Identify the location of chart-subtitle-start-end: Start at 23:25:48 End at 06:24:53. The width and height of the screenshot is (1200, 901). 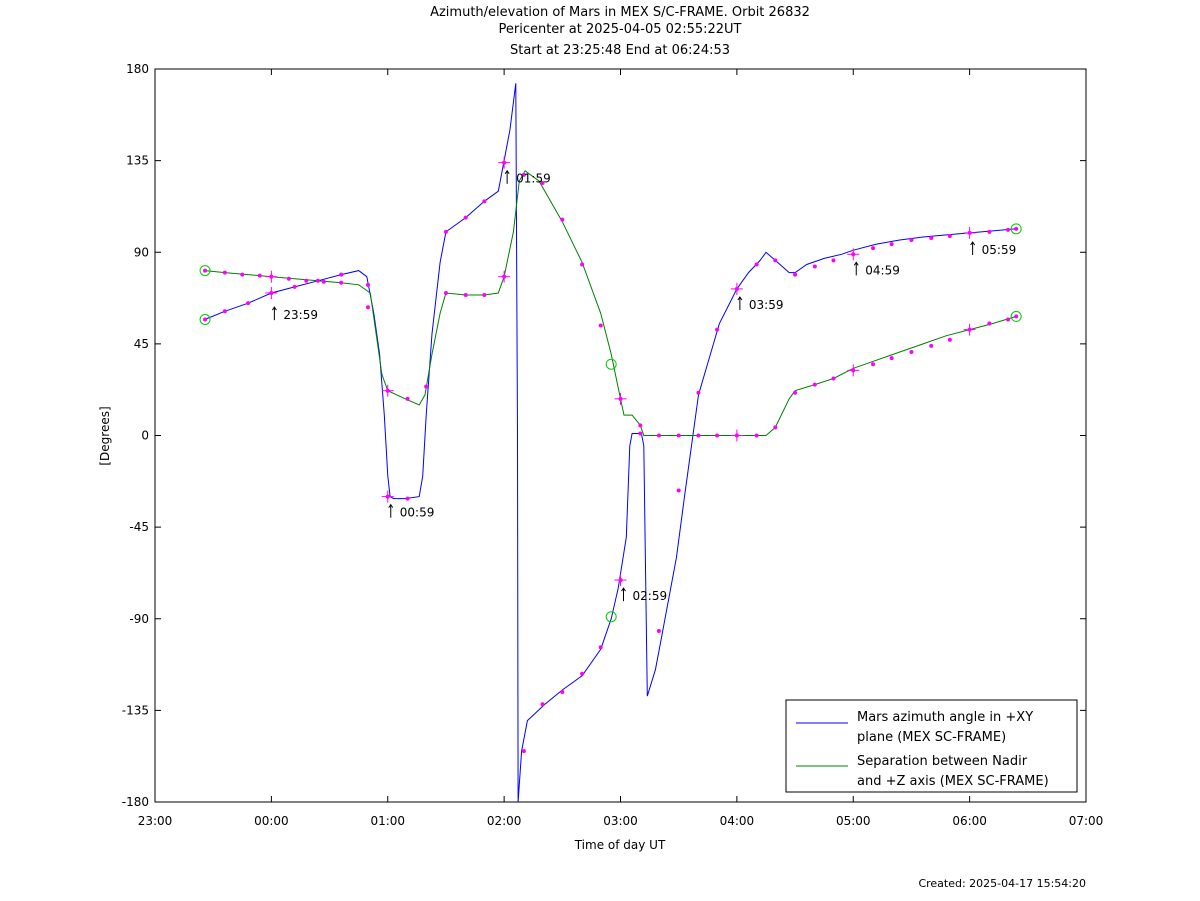
(620, 50).